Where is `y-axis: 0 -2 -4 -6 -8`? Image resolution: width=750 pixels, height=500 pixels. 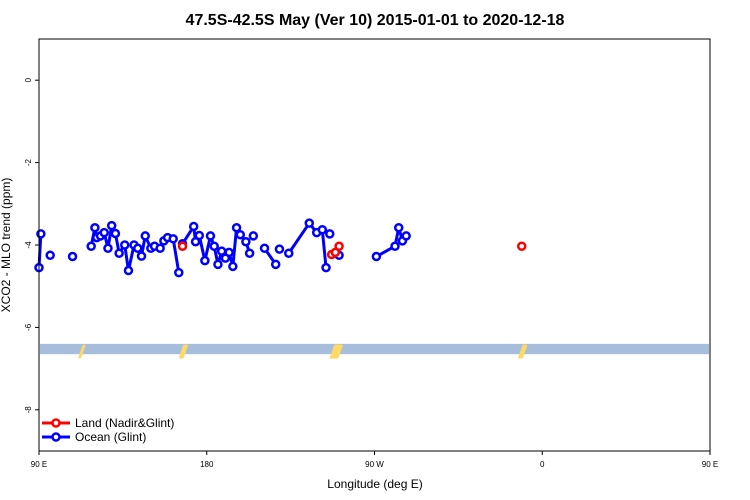
y-axis: 0 -2 -4 -6 -8 is located at coordinates (31, 245).